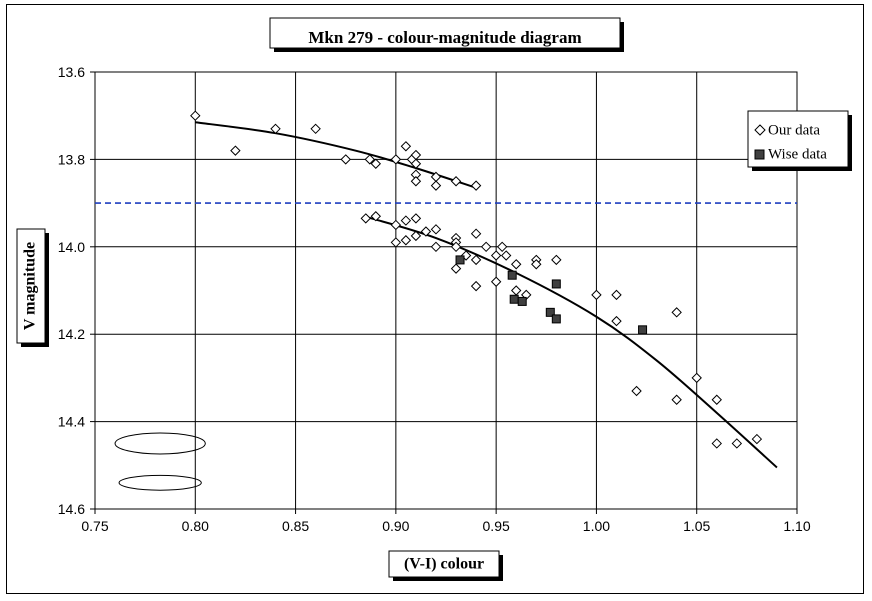 This screenshot has height=601, width=872. What do you see at coordinates (71, 422) in the screenshot?
I see `y-tick-label: 14.4` at bounding box center [71, 422].